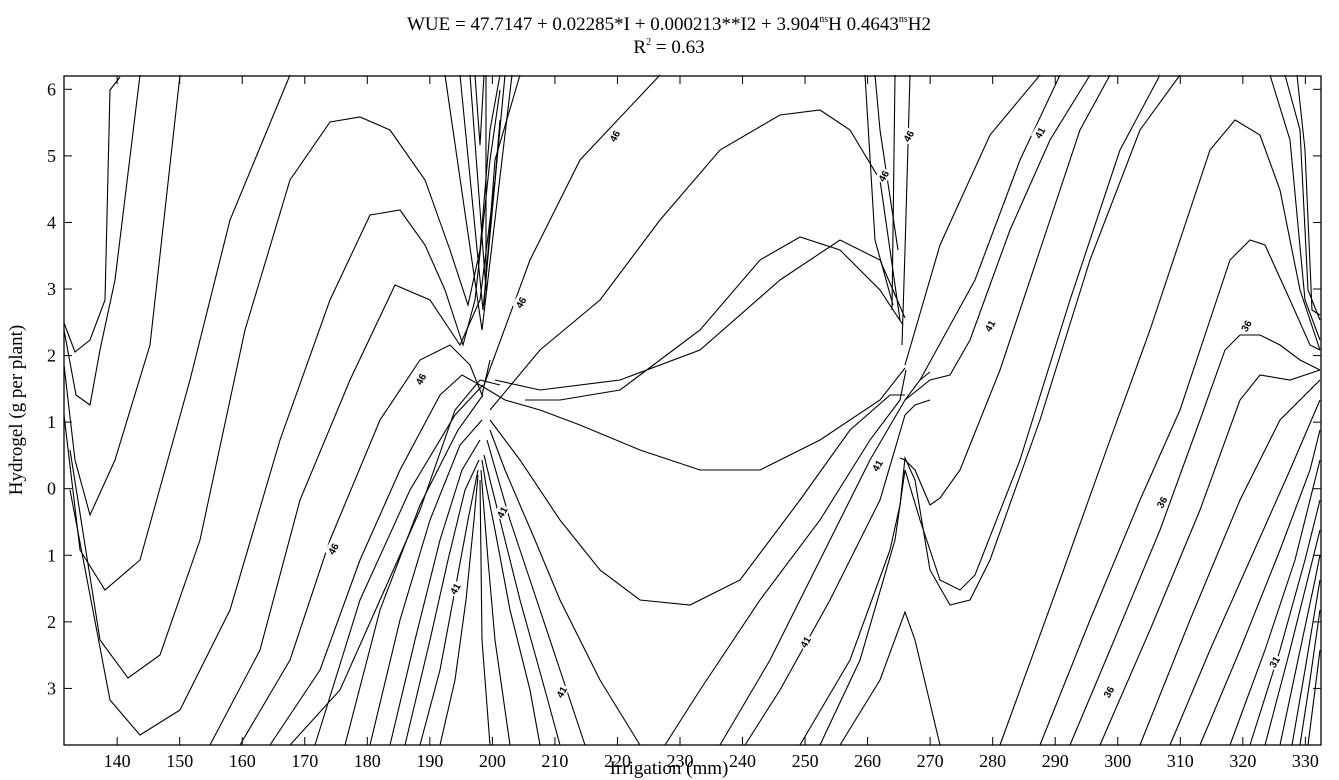 This screenshot has height=780, width=1339. What do you see at coordinates (429, 761) in the screenshot?
I see `x-tick-label: 190` at bounding box center [429, 761].